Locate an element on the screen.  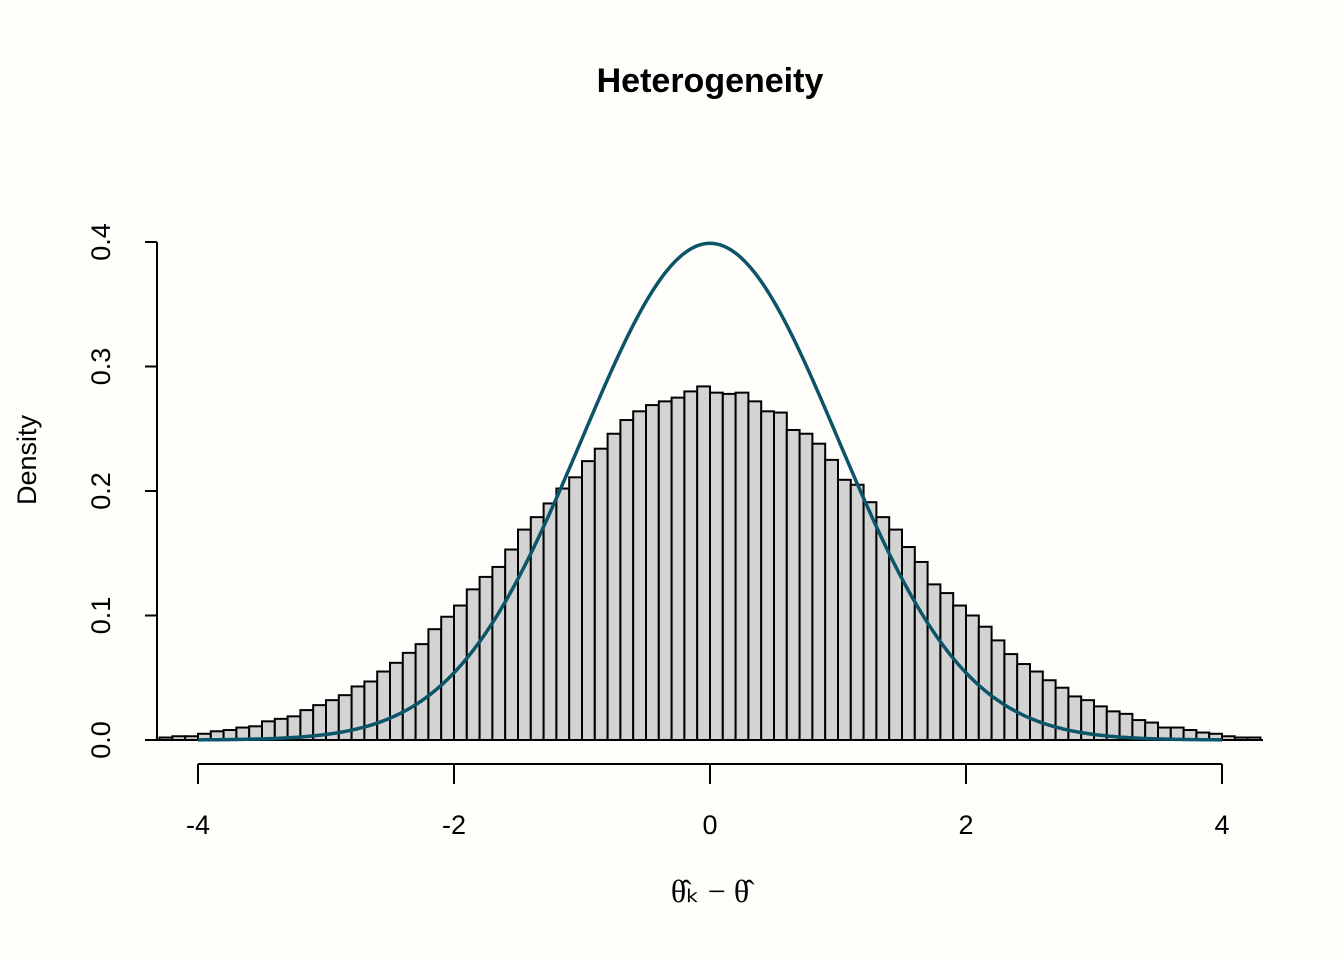
x-tick-label: 4 is located at coordinates (1221, 825).